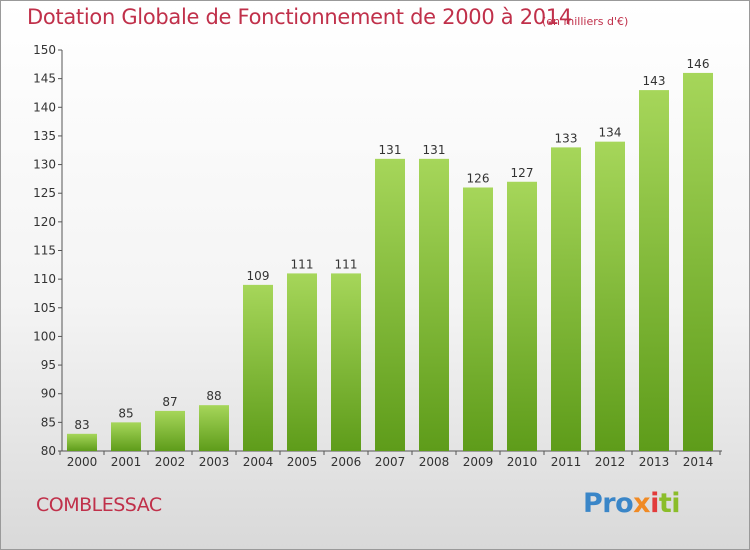 This screenshot has height=550, width=750. What do you see at coordinates (654, 81) in the screenshot?
I see `data-label: 143` at bounding box center [654, 81].